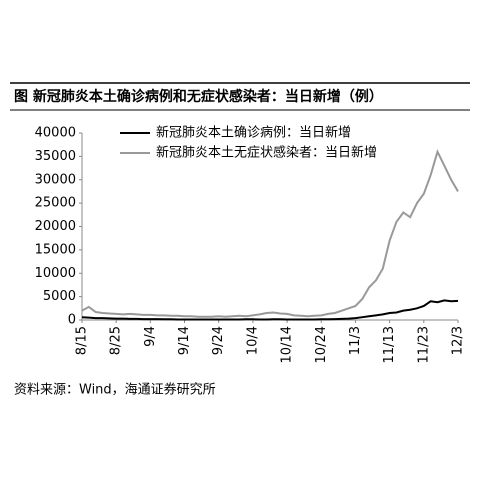  Describe the element at coordinates (389, 344) in the screenshot. I see `x-tick-label: 11/13` at that location.